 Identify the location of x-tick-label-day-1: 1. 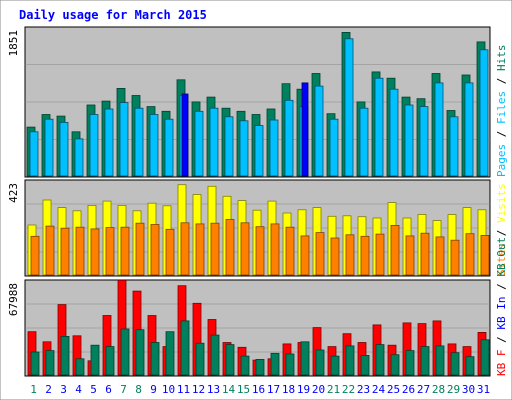
(33, 389).